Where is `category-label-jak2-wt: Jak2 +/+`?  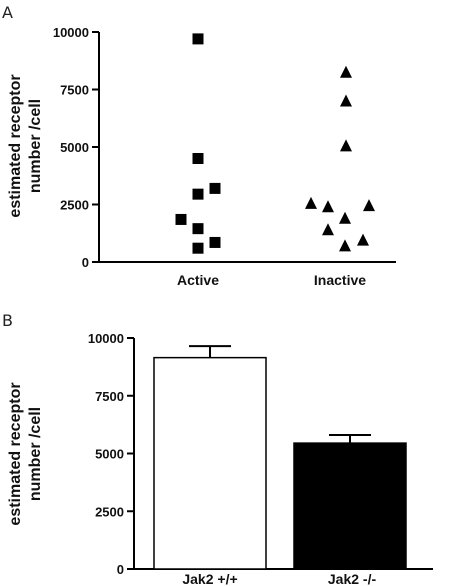 category-label-jak2-wt: Jak2 +/+ is located at coordinates (209, 578).